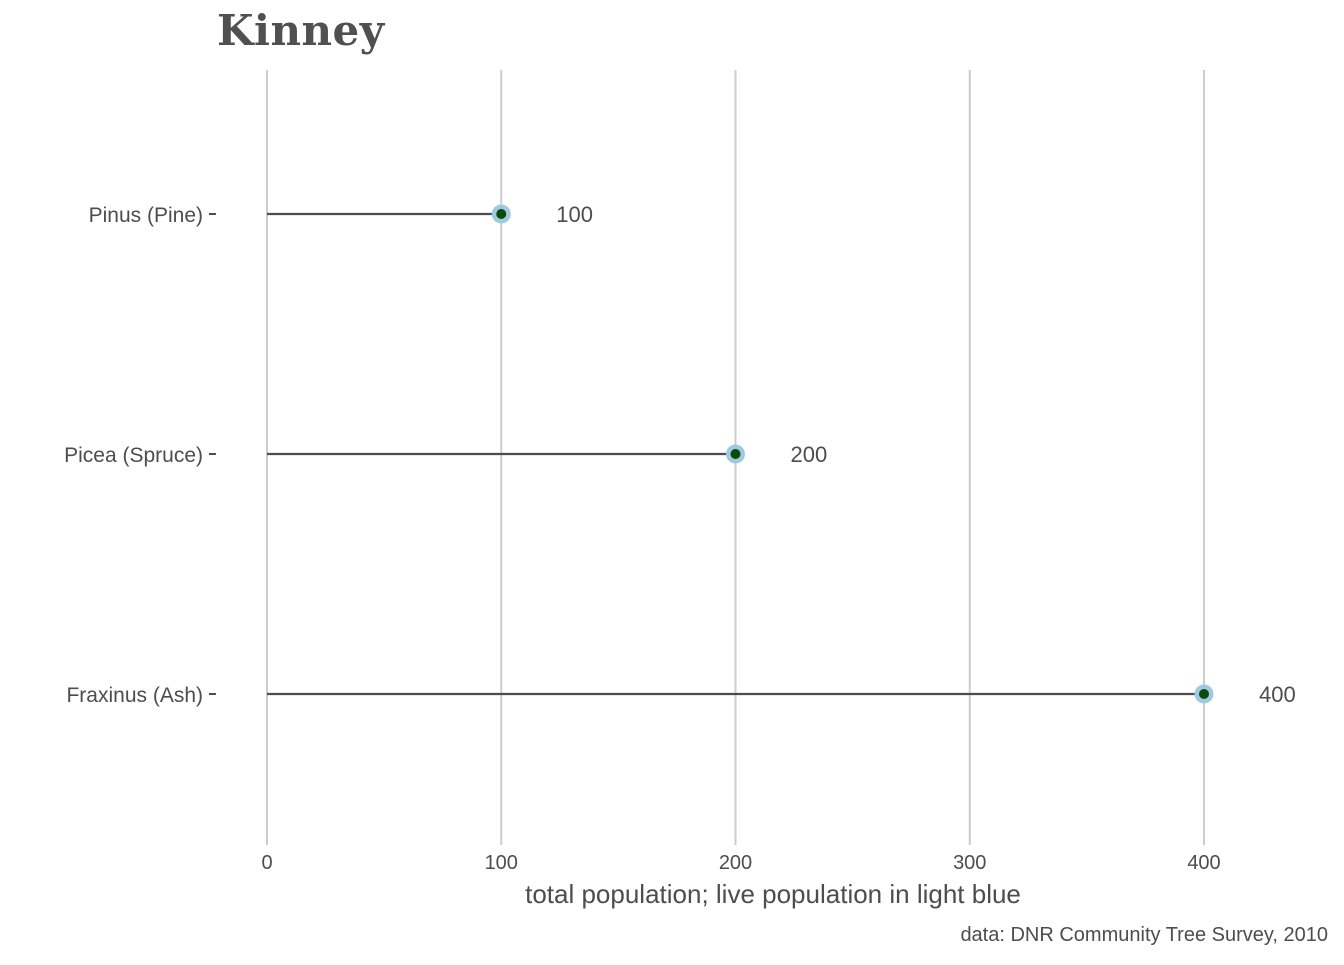  Describe the element at coordinates (735, 863) in the screenshot. I see `x-tick-label: 200` at that location.